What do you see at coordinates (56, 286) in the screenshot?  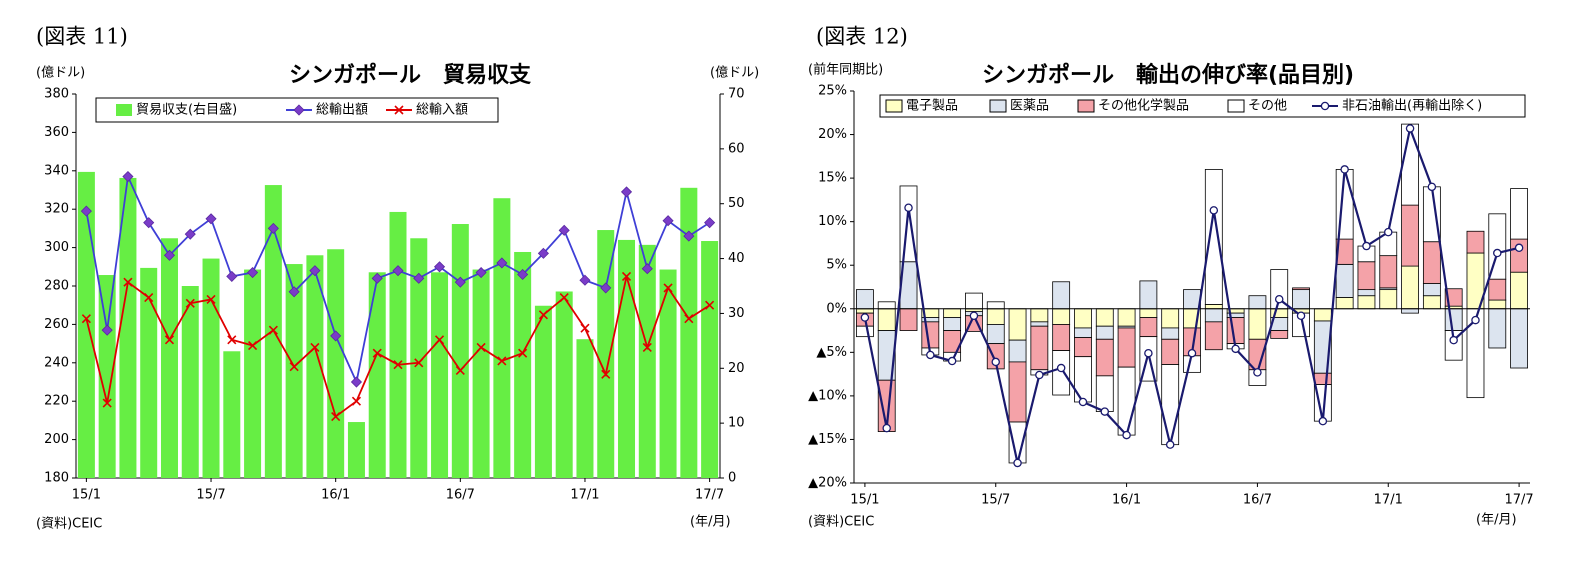 I see `y-tick-label: 280` at bounding box center [56, 286].